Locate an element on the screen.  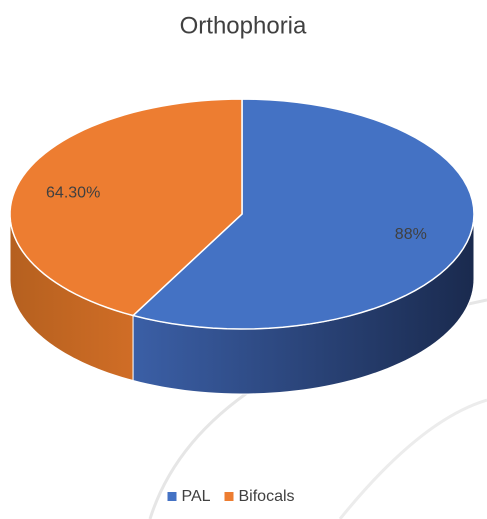
legend-label: Bifocals is located at coordinates (267, 496).